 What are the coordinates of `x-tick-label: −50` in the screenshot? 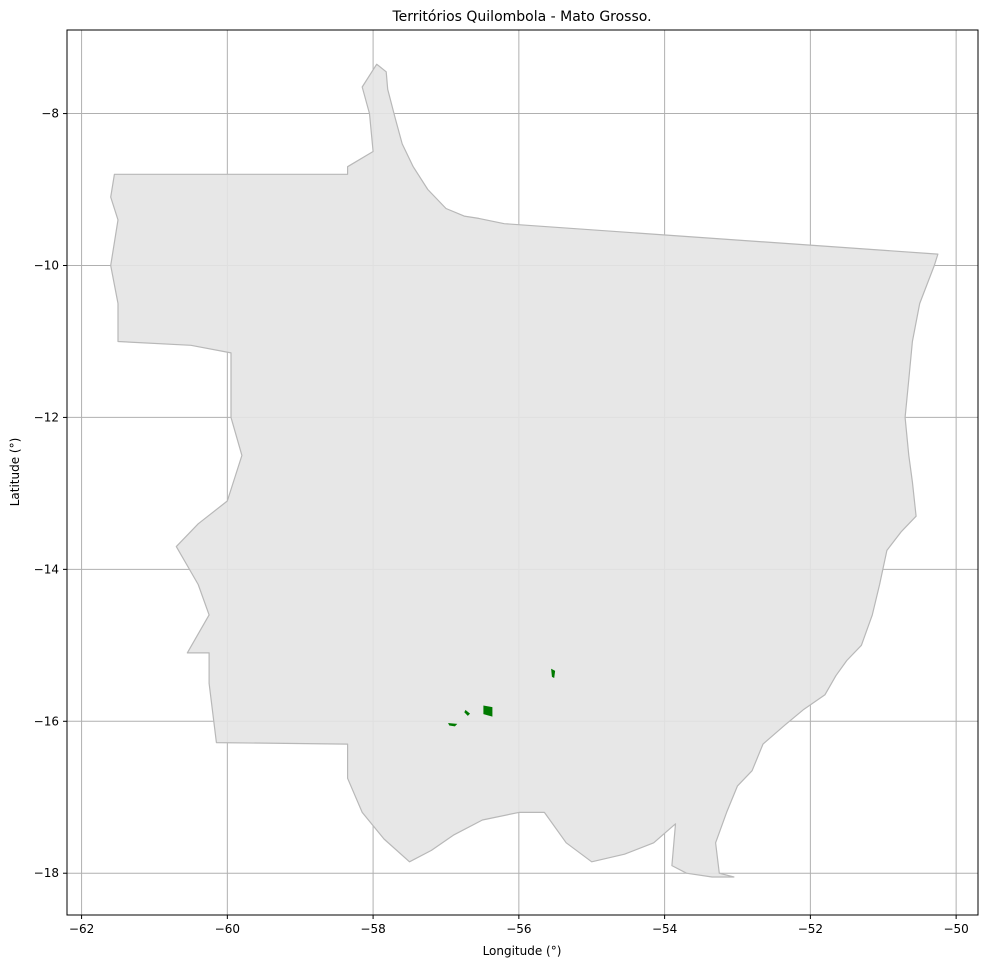 It's located at (955, 929).